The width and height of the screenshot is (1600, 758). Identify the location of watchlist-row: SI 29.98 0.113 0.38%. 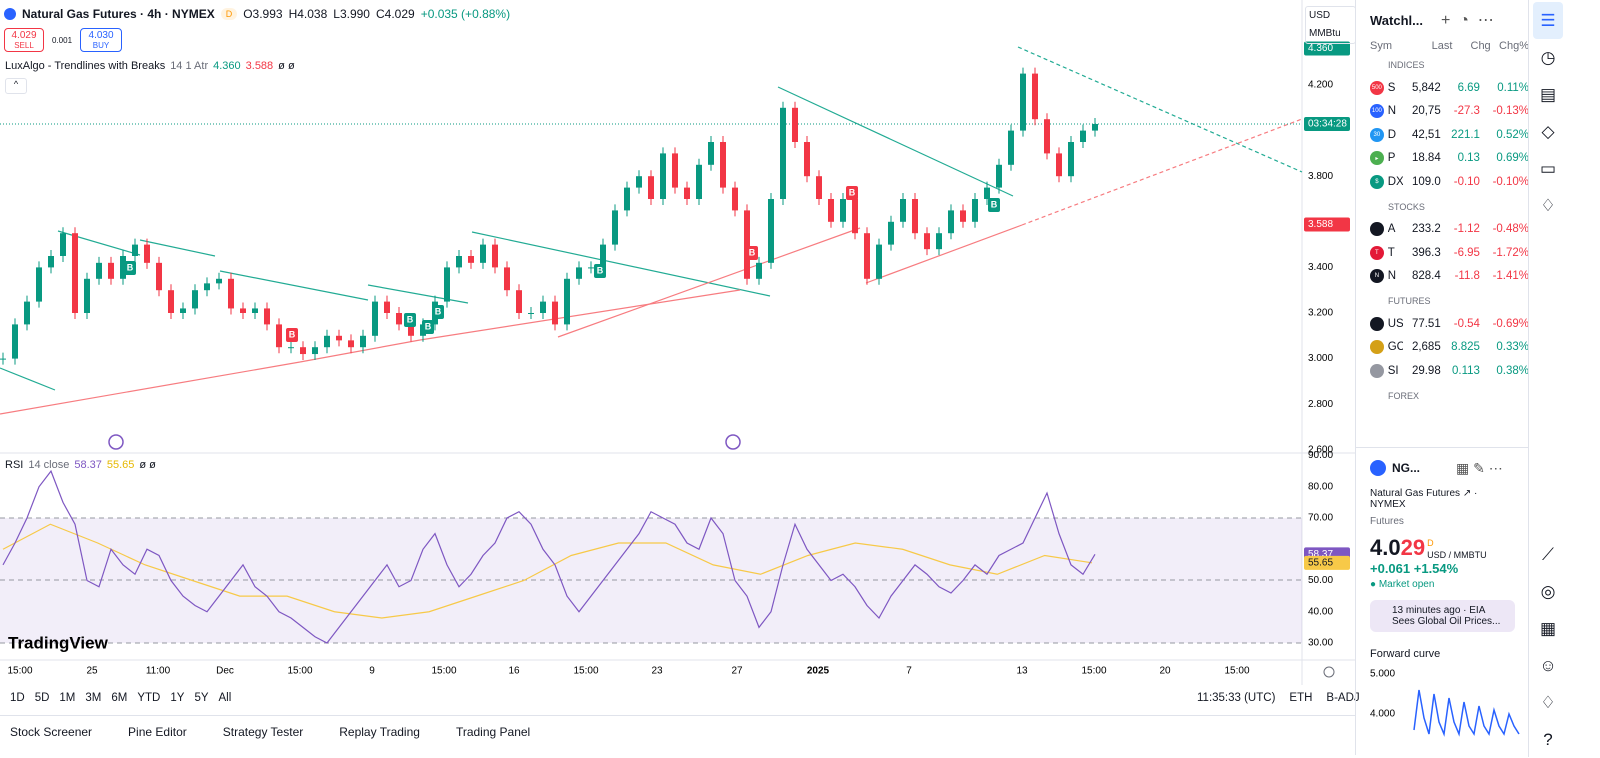
(1442, 371).